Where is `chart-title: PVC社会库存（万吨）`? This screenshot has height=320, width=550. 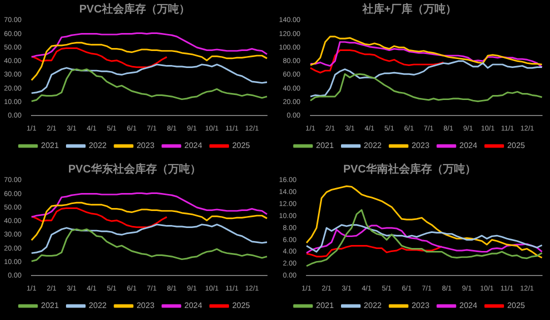 chart-title: PVC社会库存（万吨） is located at coordinates (134, 9).